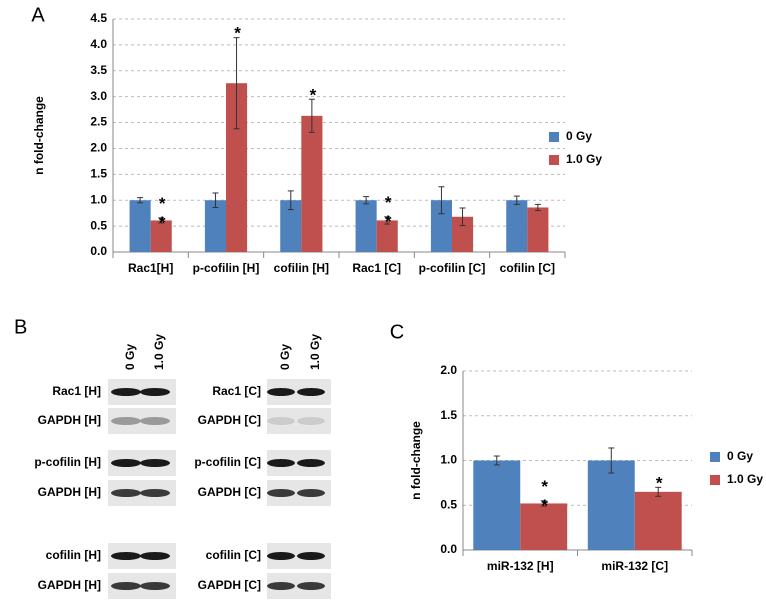 Image resolution: width=766 pixels, height=600 pixels. Describe the element at coordinates (227, 462) in the screenshot. I see `row-label: p-cofilin [C]` at that location.